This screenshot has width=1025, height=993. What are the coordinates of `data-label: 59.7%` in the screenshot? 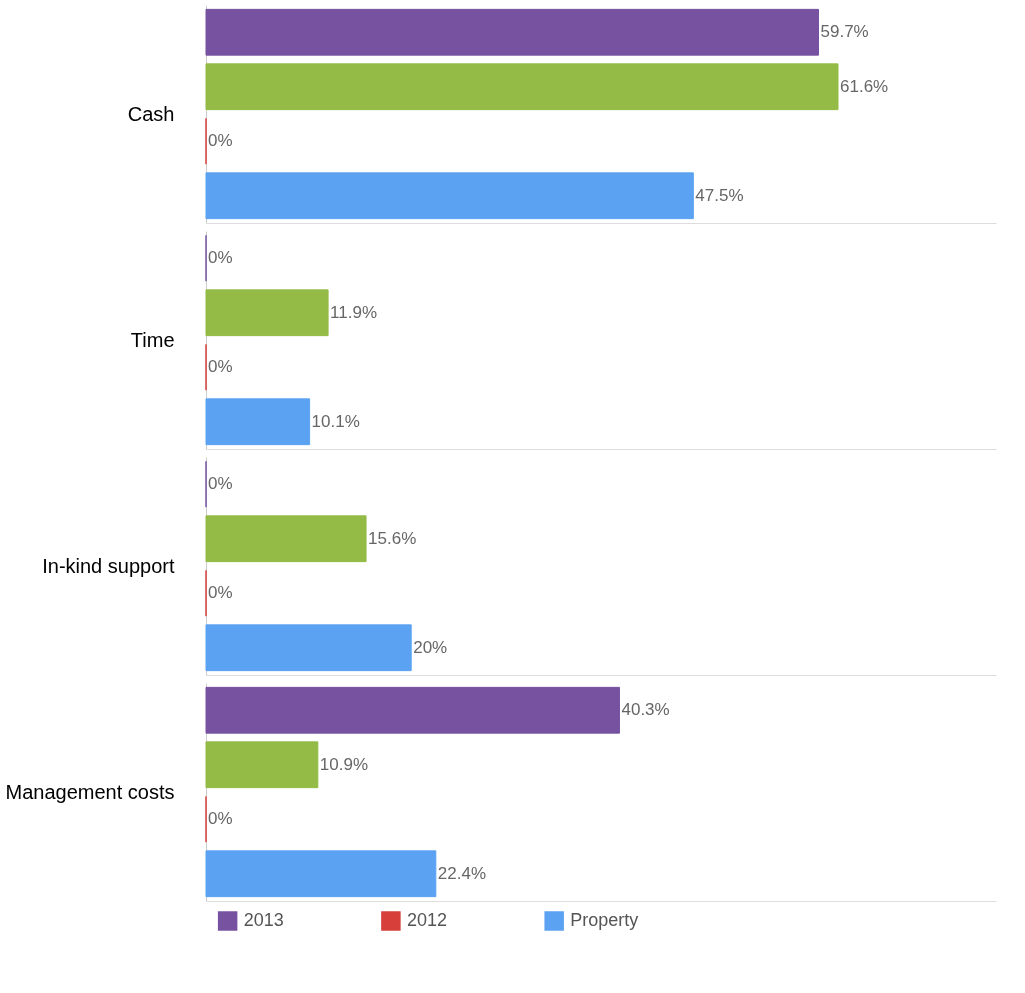 It's located at (844, 32).